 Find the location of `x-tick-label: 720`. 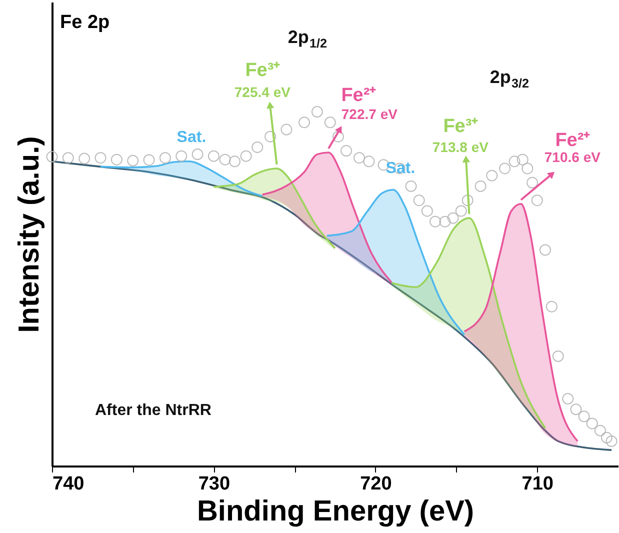

x-tick-label: 720 is located at coordinates (376, 484).